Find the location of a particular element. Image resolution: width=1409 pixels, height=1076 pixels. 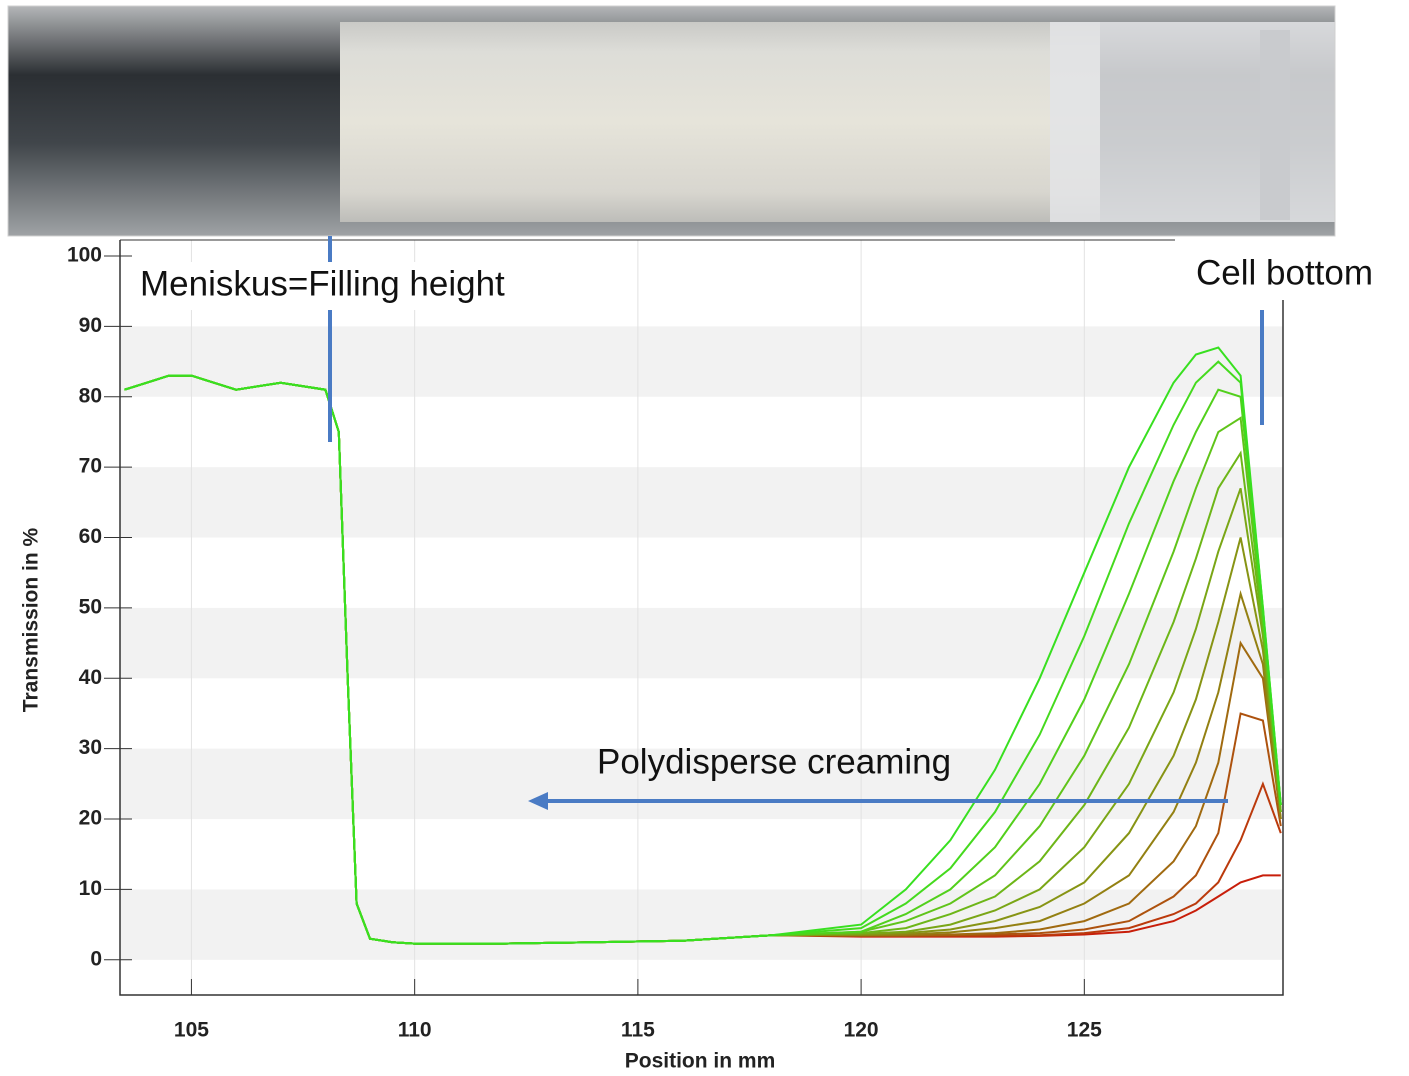

y-tick-label: 20 is located at coordinates (90, 818).